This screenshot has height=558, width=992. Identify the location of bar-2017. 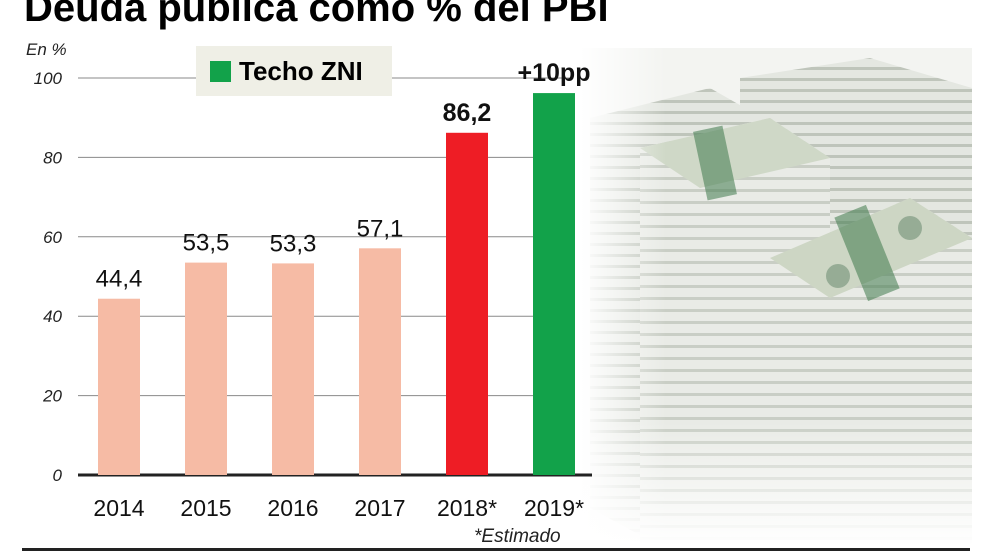
(380, 361).